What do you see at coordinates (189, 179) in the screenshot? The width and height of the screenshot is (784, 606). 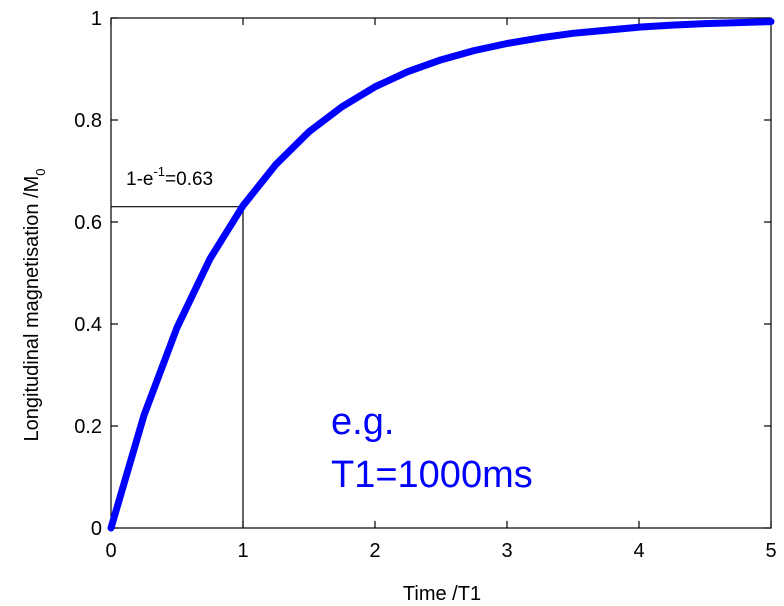 I see `annotation-label-rest: =0.63` at bounding box center [189, 179].